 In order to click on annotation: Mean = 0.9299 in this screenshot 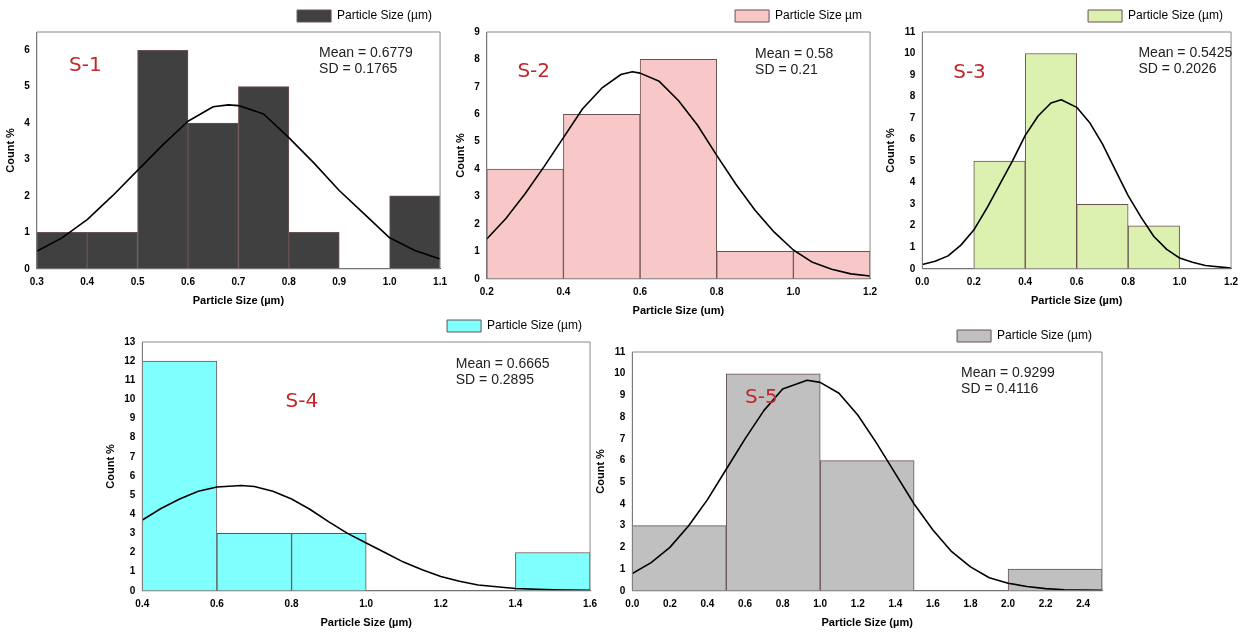, I will do `click(1008, 372)`.